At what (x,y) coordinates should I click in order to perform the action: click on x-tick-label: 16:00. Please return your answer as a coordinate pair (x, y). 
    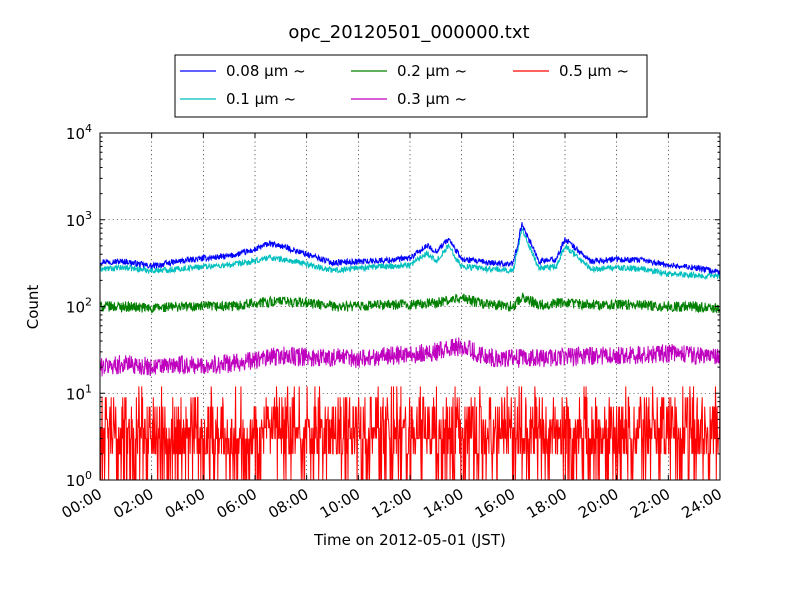
    Looking at the image, I should click on (495, 503).